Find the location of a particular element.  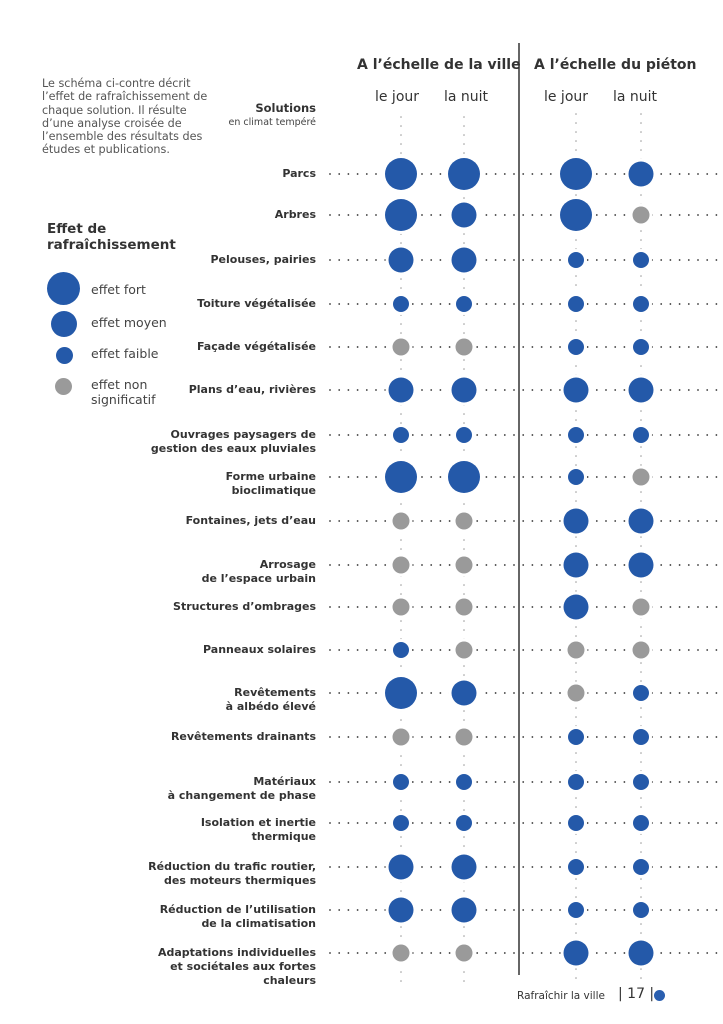

row-label-line: Ouvrages paysagers de is located at coordinates (243, 434).